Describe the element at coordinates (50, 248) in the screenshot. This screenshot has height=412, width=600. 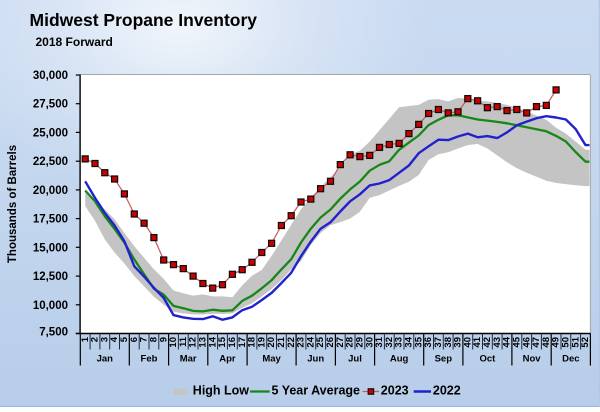
I see `svg-text: 15,000` at that location.